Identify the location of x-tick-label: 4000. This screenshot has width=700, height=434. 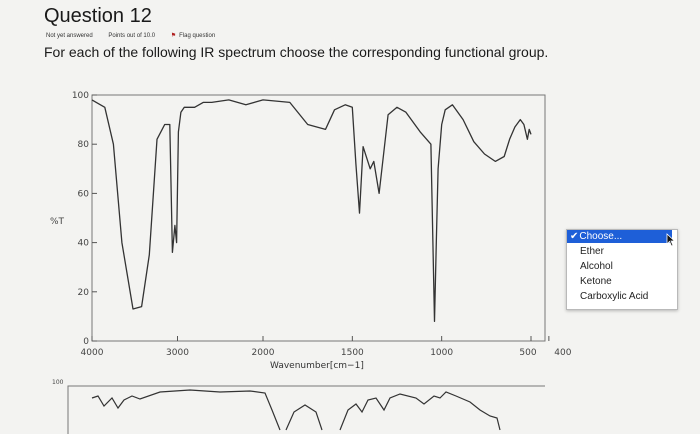
(92, 353).